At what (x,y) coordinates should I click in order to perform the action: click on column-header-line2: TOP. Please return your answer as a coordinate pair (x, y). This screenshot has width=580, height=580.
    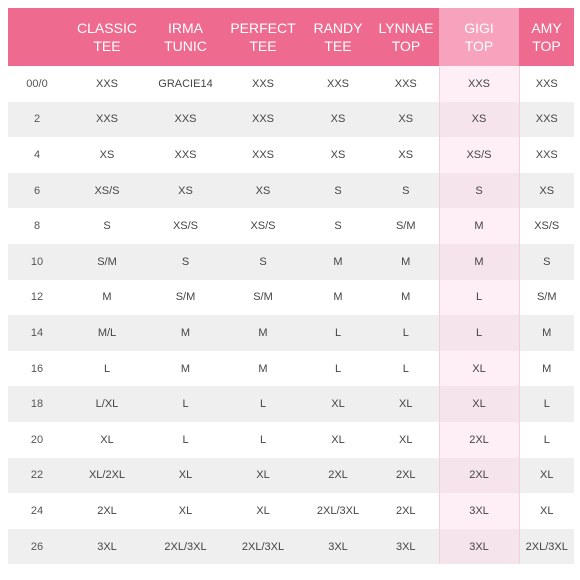
    Looking at the image, I should click on (546, 46).